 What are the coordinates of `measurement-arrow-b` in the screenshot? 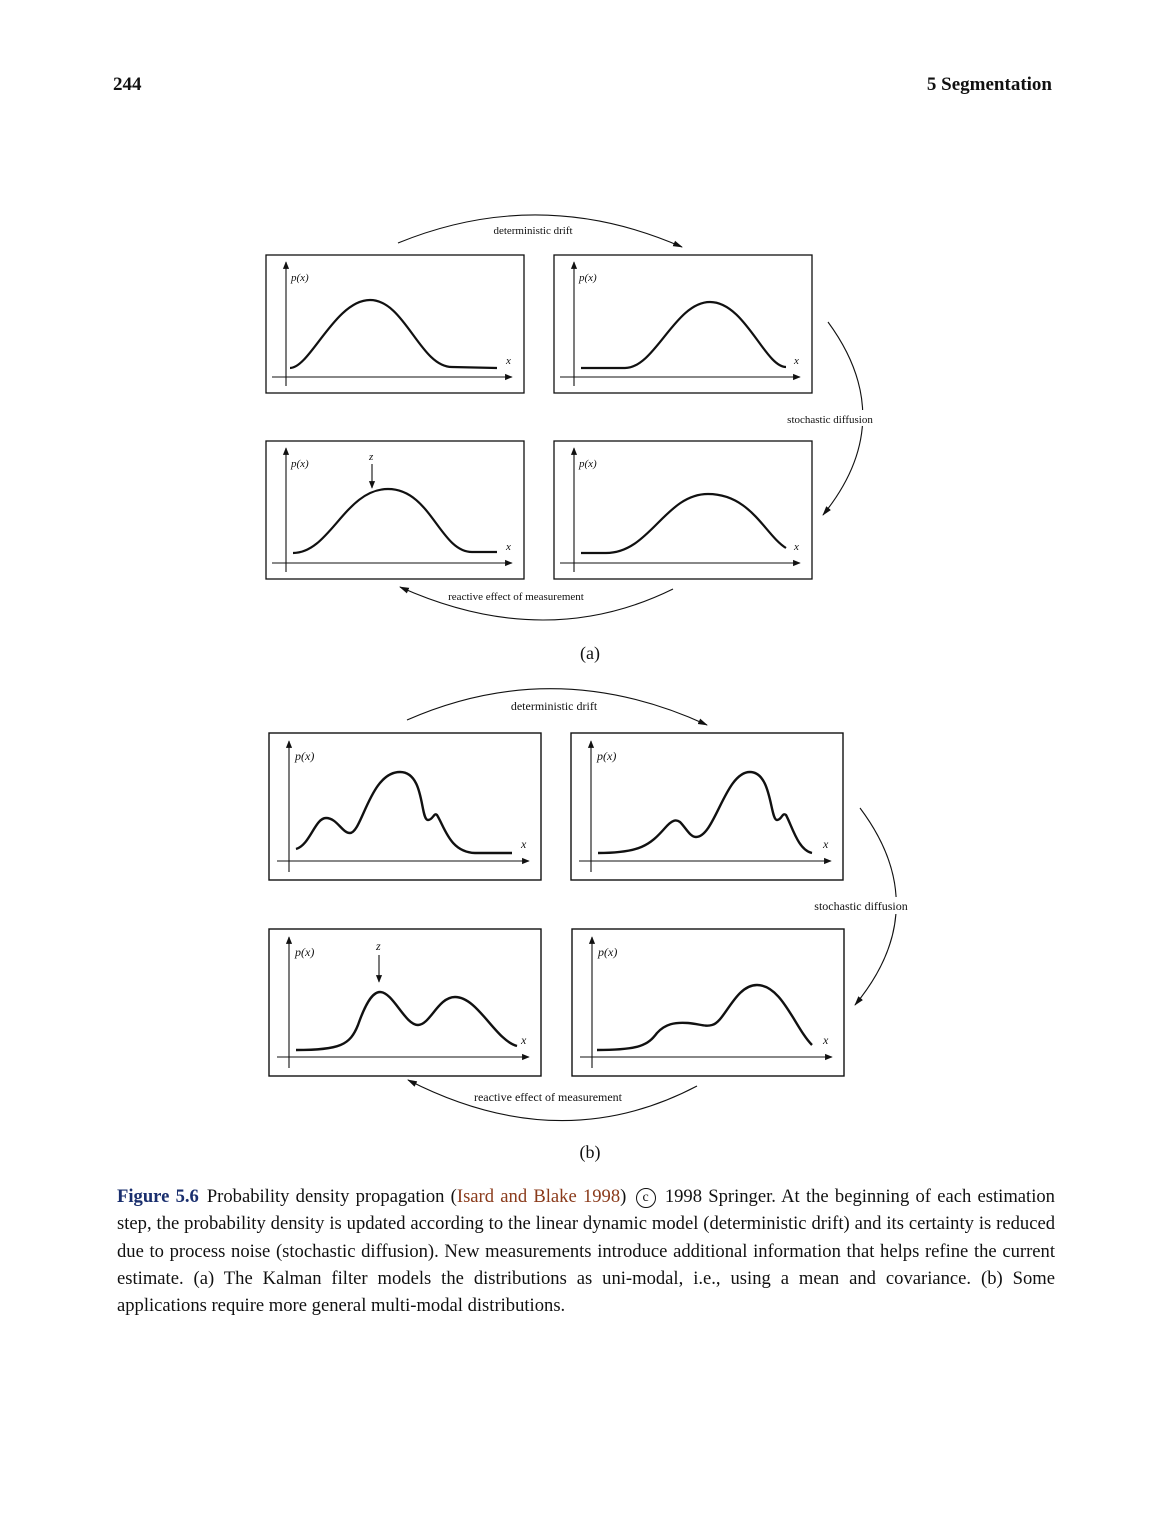 It's located at (552, 1100).